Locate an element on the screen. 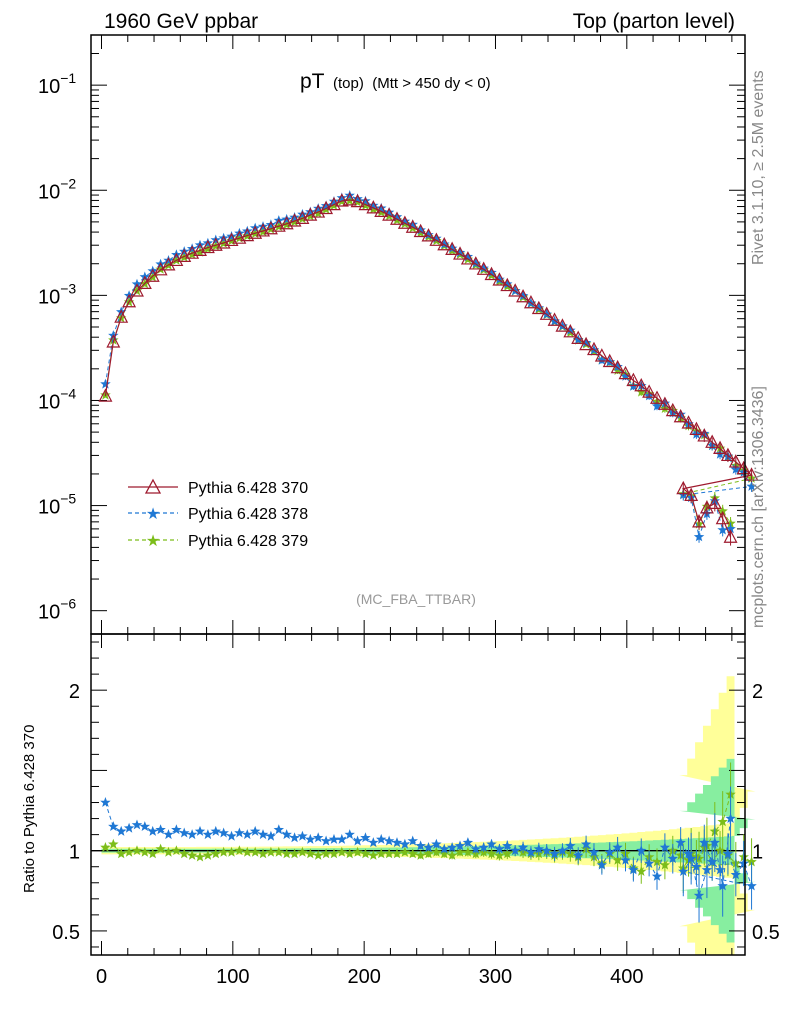  y-tick-label: 10⁻⁶ is located at coordinates (57, 610).